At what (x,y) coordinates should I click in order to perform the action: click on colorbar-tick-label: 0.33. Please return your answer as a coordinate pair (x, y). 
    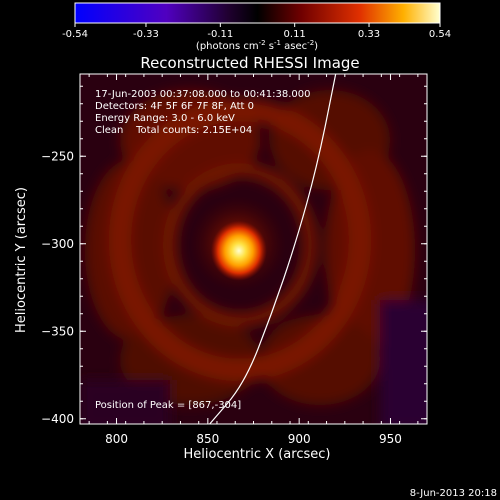
    Looking at the image, I should click on (369, 34).